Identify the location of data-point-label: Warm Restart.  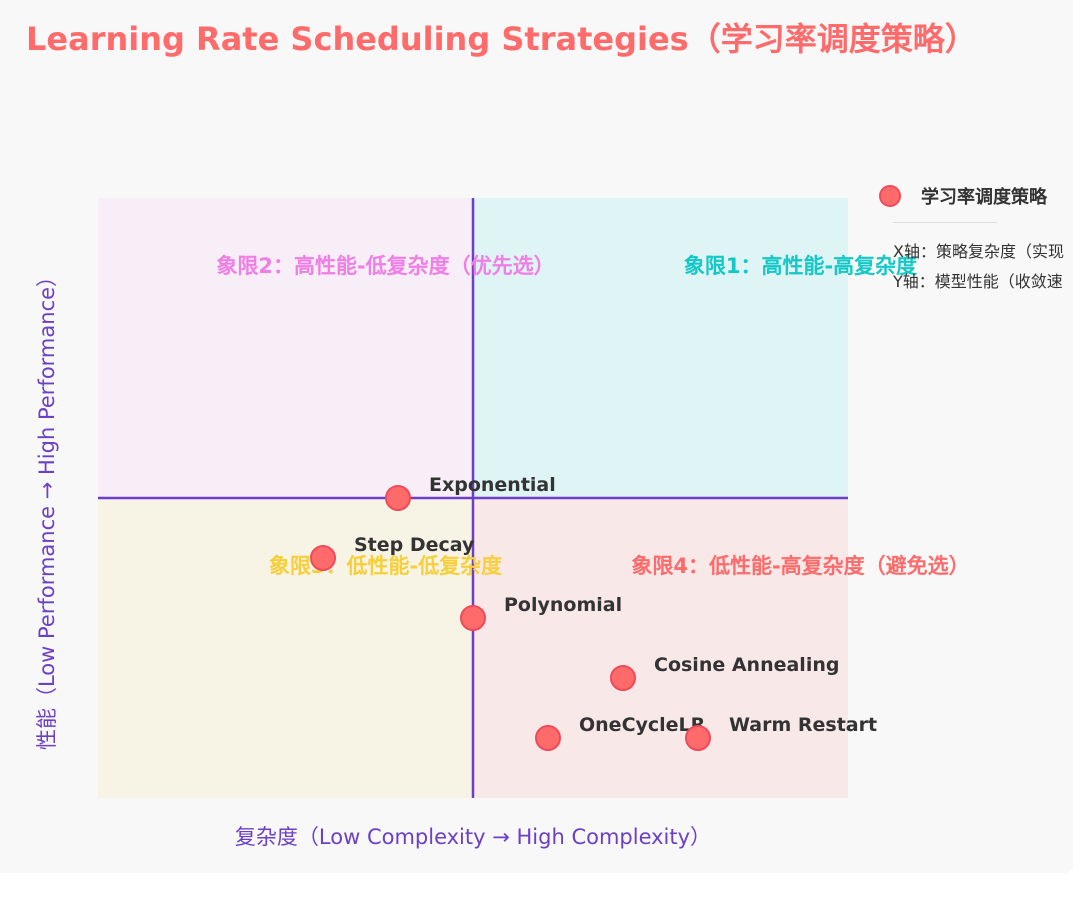
(803, 725).